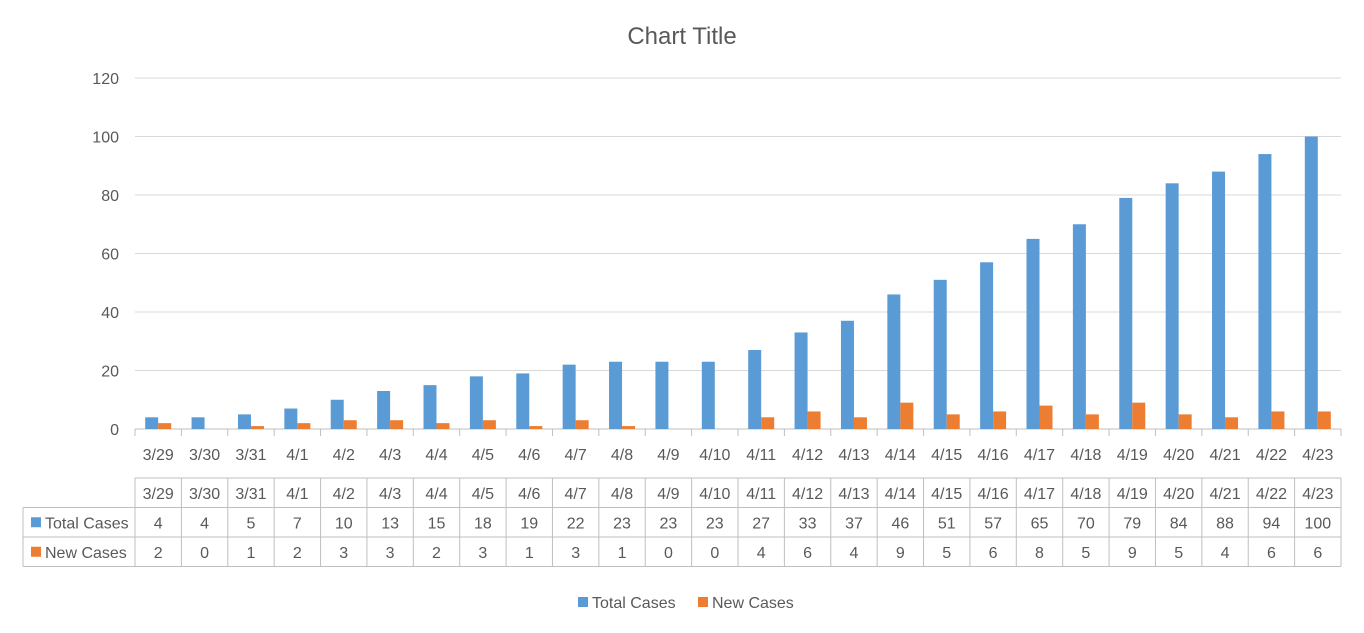 The image size is (1364, 633). Describe the element at coordinates (686, 603) in the screenshot. I see `legend: Total Cases New Cases` at that location.